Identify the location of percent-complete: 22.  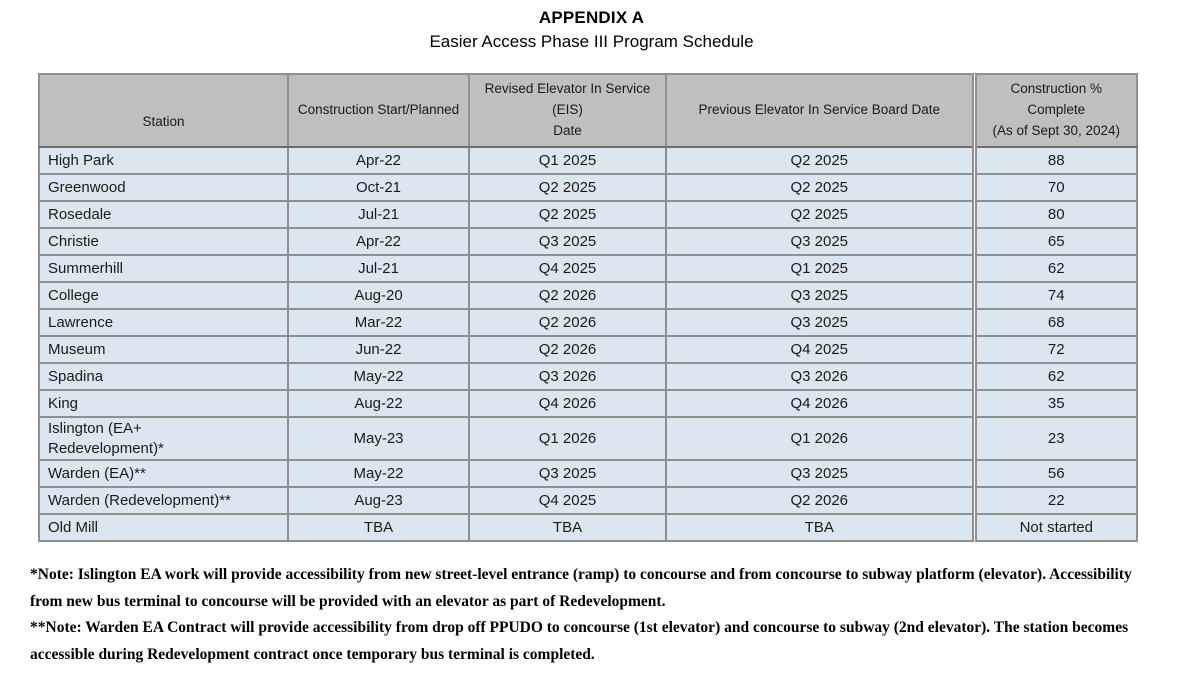
(1054, 500).